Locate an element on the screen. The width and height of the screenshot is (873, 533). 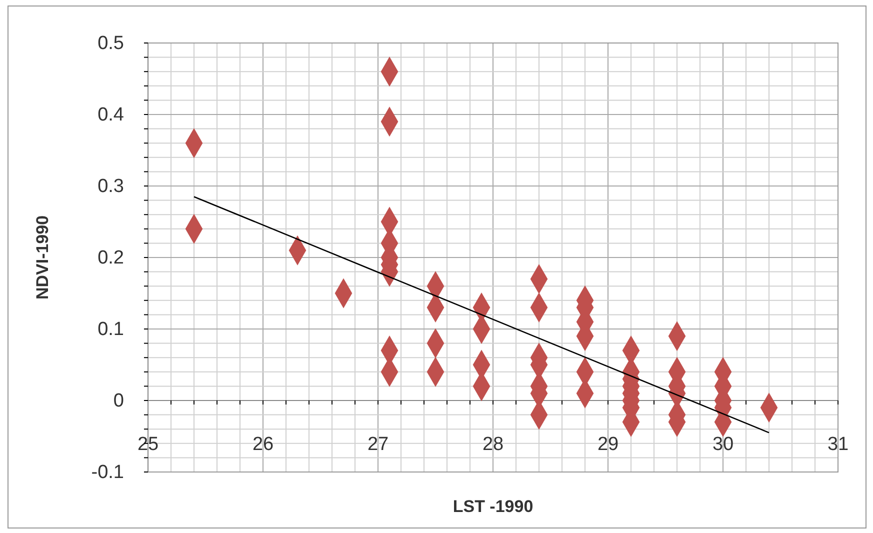
x-tick-label: 30 is located at coordinates (723, 444).